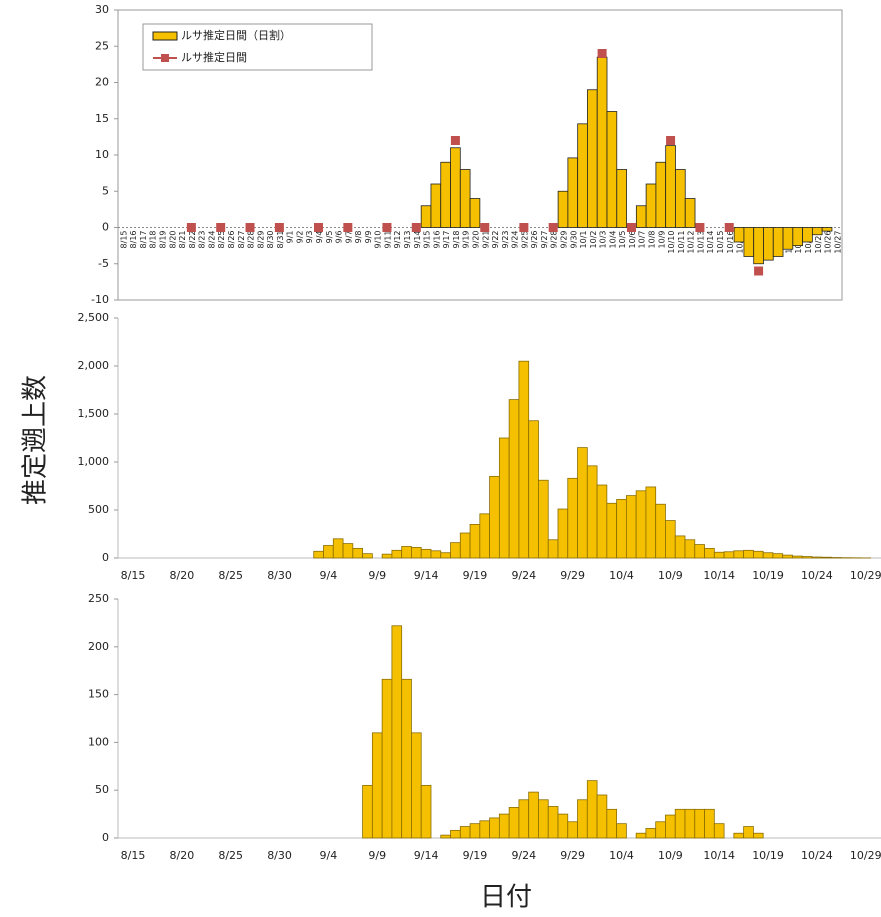 The height and width of the screenshot is (917, 881). What do you see at coordinates (730, 242) in the screenshot?
I see `x-tick-label: 10/16` at bounding box center [730, 242].